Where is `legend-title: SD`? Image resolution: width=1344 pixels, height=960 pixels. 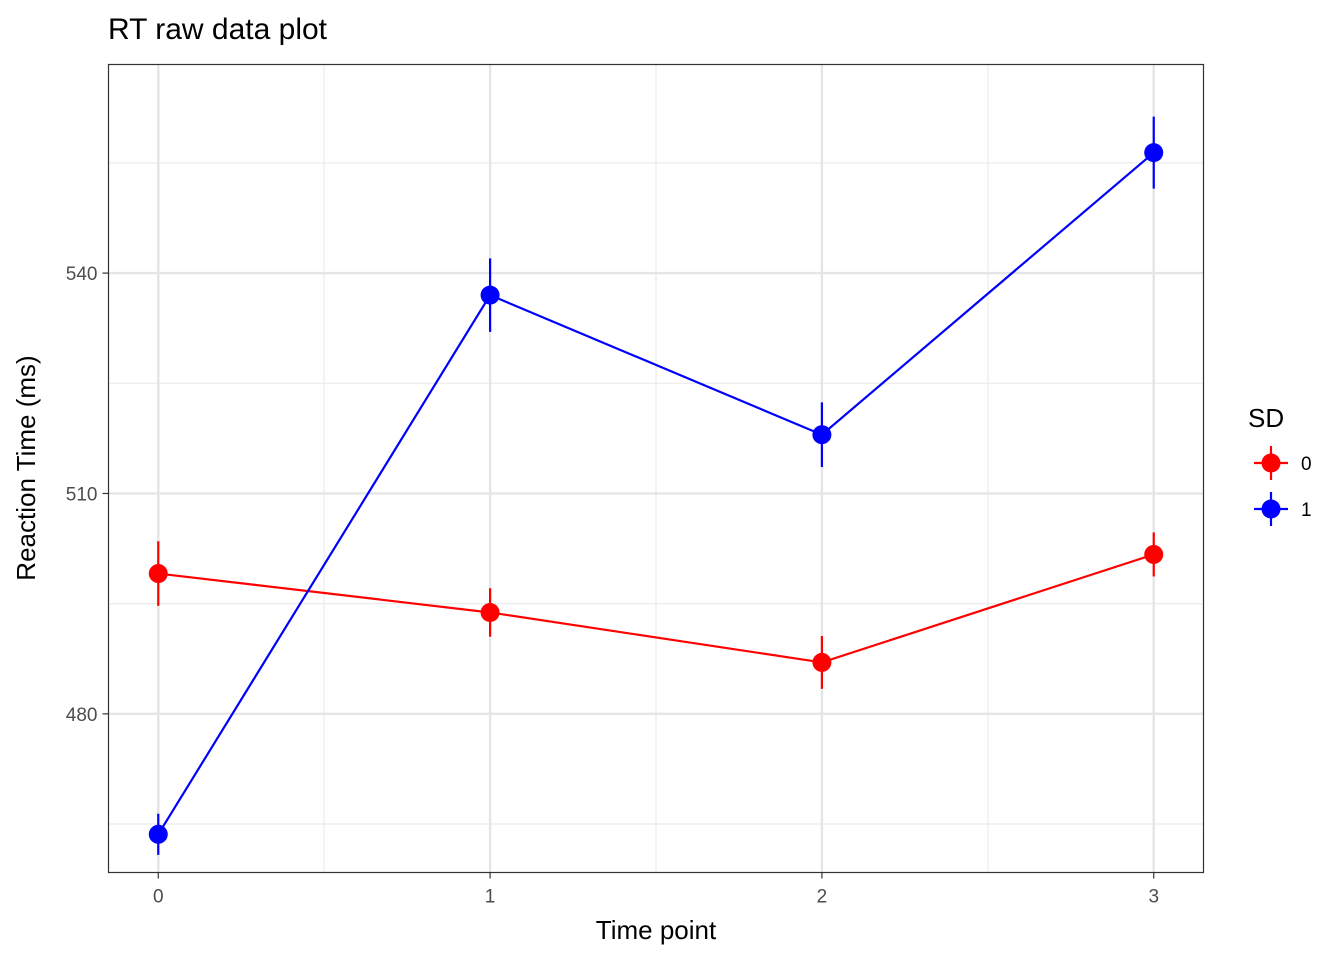 legend-title: SD is located at coordinates (1266, 418).